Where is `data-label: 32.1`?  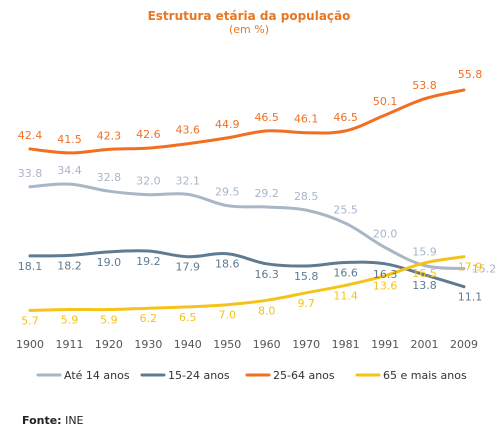
data-label: 32.1 is located at coordinates (188, 180).